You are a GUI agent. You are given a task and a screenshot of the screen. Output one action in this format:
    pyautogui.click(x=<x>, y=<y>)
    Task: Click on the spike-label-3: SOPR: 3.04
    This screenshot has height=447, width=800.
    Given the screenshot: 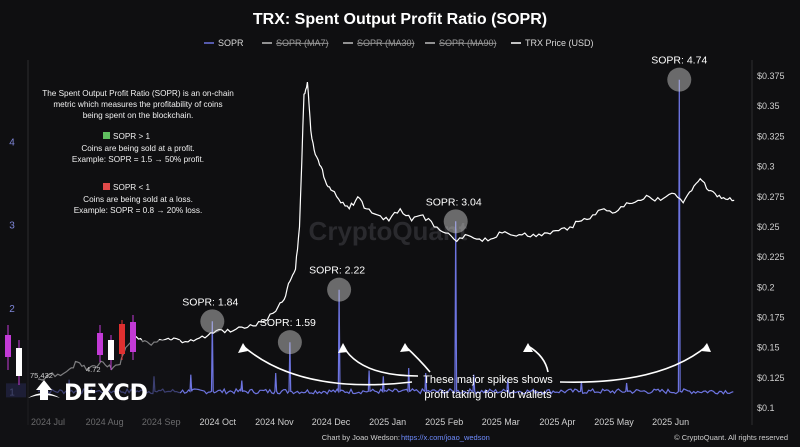 What is the action you would take?
    pyautogui.click(x=454, y=202)
    